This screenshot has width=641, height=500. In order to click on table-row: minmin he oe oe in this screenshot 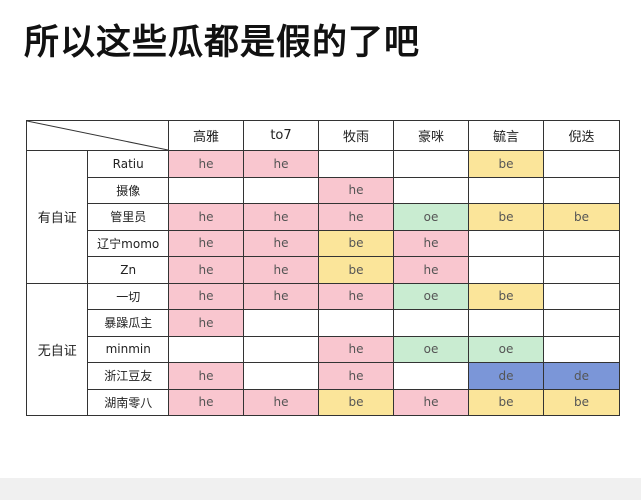, I will do `click(323, 349)`.